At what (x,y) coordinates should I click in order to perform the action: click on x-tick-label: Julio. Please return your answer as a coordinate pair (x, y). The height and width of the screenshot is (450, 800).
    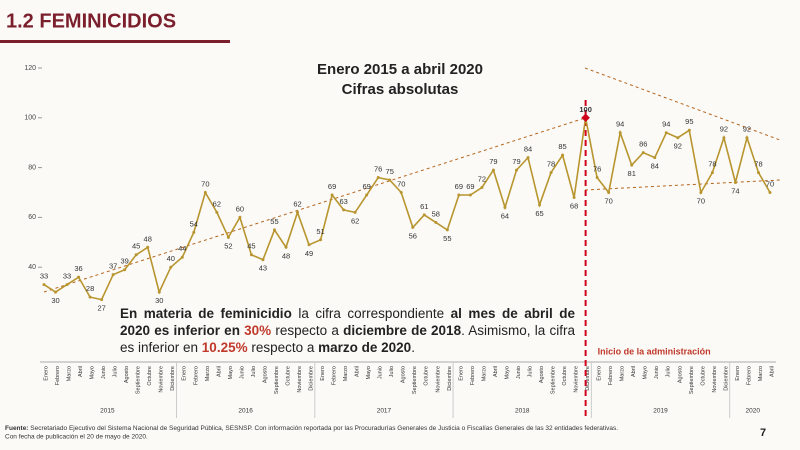
    Looking at the image, I should click on (116, 371).